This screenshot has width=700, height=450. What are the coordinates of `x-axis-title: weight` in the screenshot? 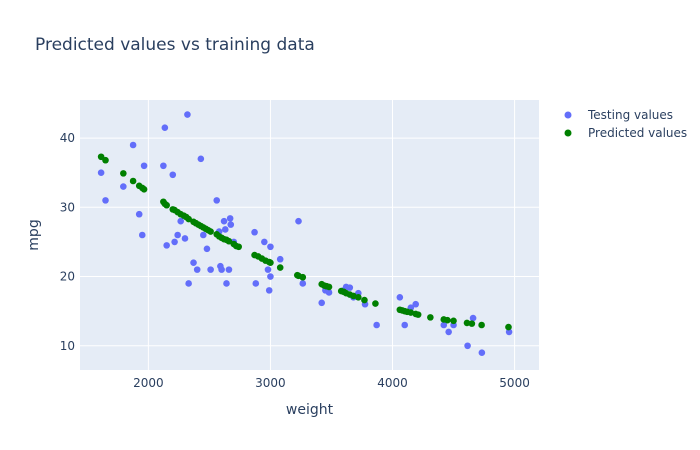 It's located at (310, 410).